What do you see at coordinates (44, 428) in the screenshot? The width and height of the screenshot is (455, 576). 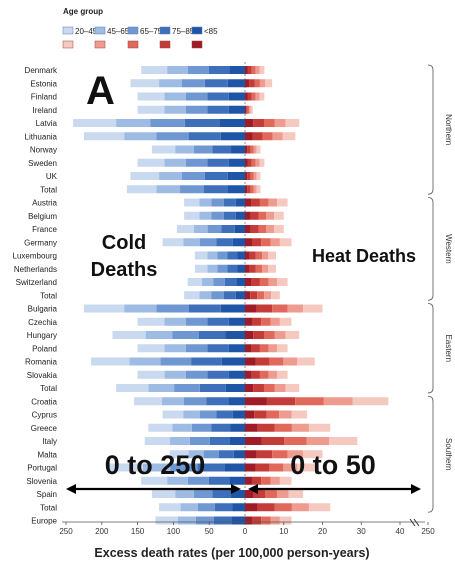 I see `country-label: Greece` at bounding box center [44, 428].